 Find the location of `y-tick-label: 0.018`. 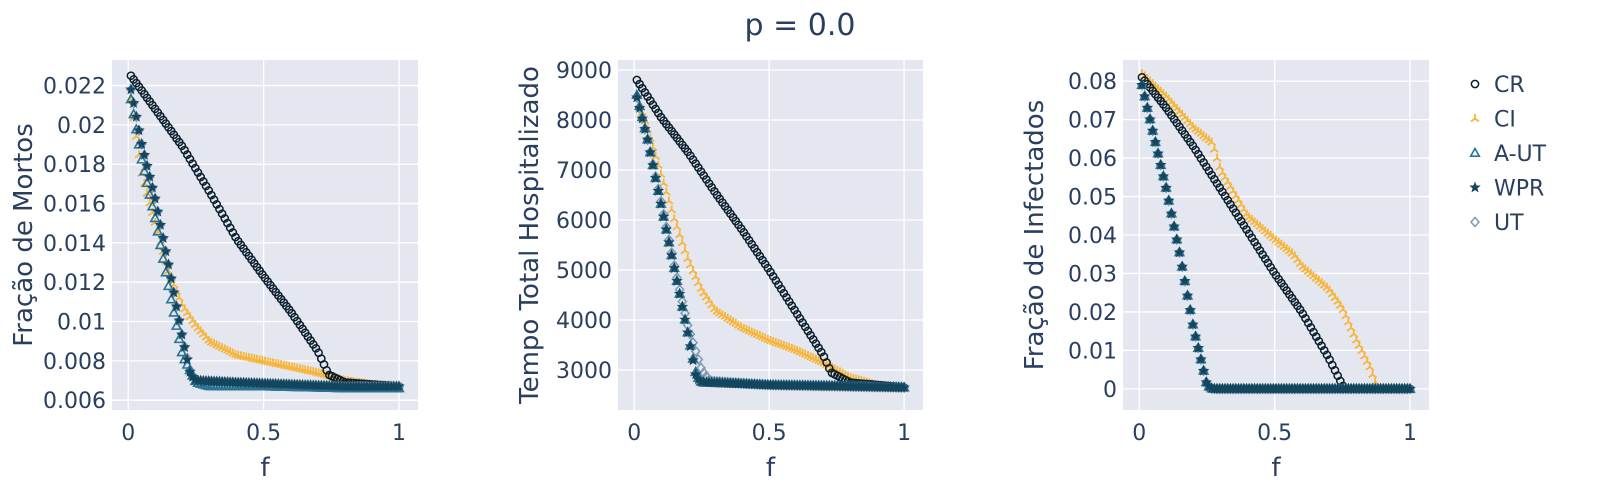

y-tick-label: 0.018 is located at coordinates (74, 165).